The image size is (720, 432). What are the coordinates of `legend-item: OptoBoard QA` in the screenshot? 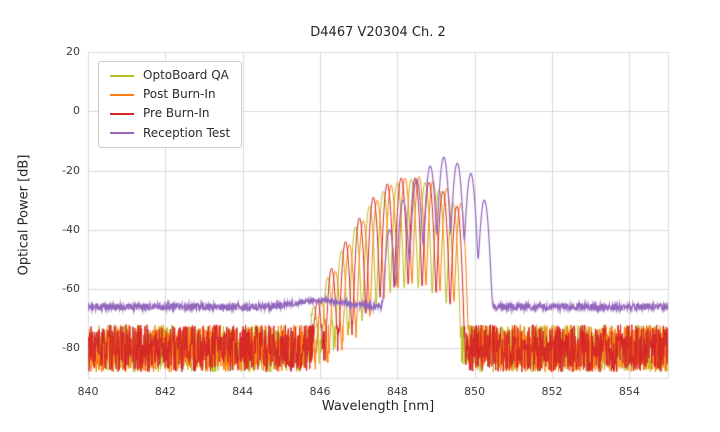 It's located at (170, 75).